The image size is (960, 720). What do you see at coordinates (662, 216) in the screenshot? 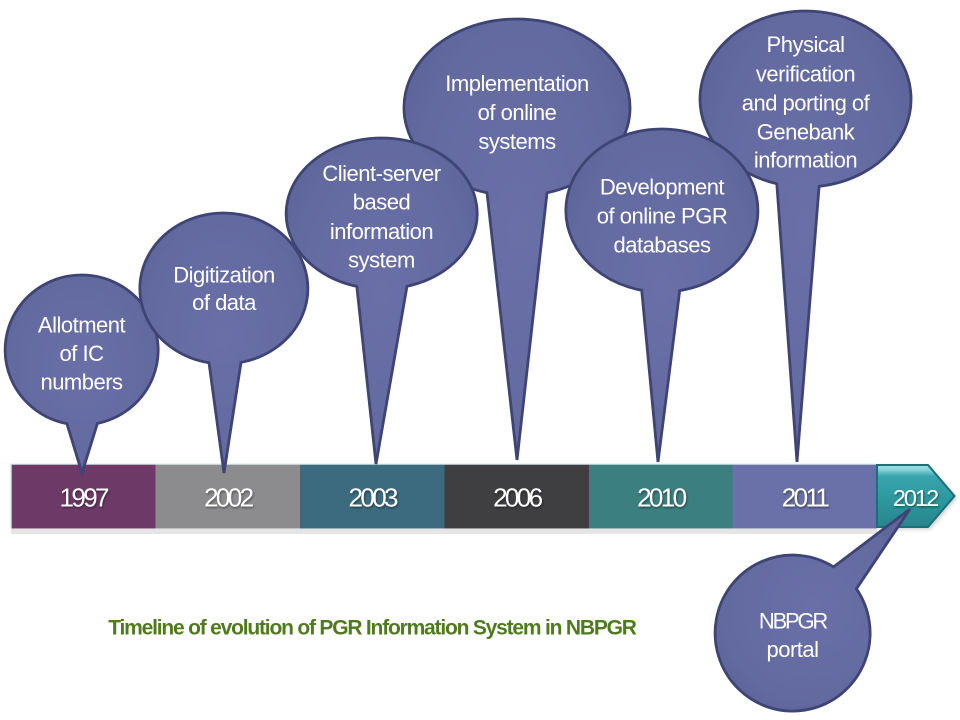
I see `svg-text: of online PGR` at bounding box center [662, 216].